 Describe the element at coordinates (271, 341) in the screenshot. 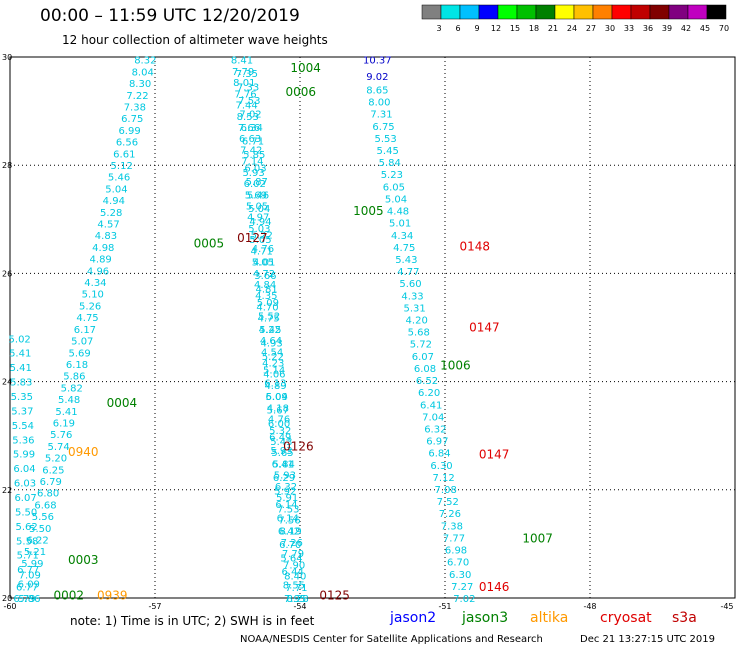

I see `wave-height-value: 4.64` at that location.